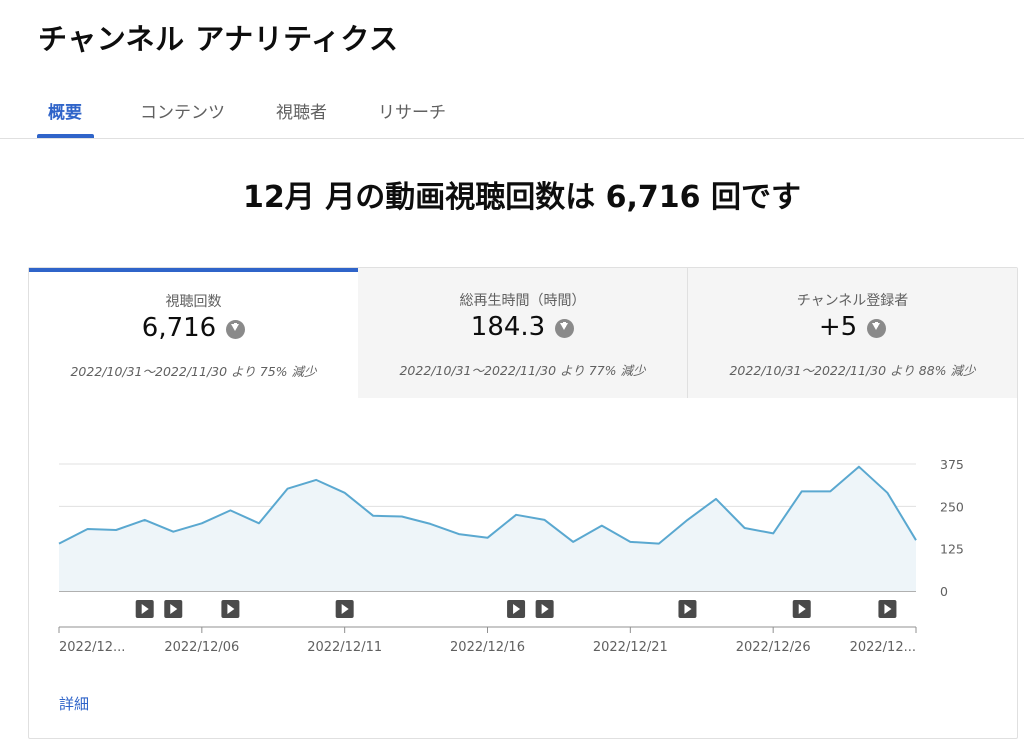 This screenshot has height=743, width=1024. Describe the element at coordinates (952, 549) in the screenshot. I see `y-tick-label: 125` at that location.